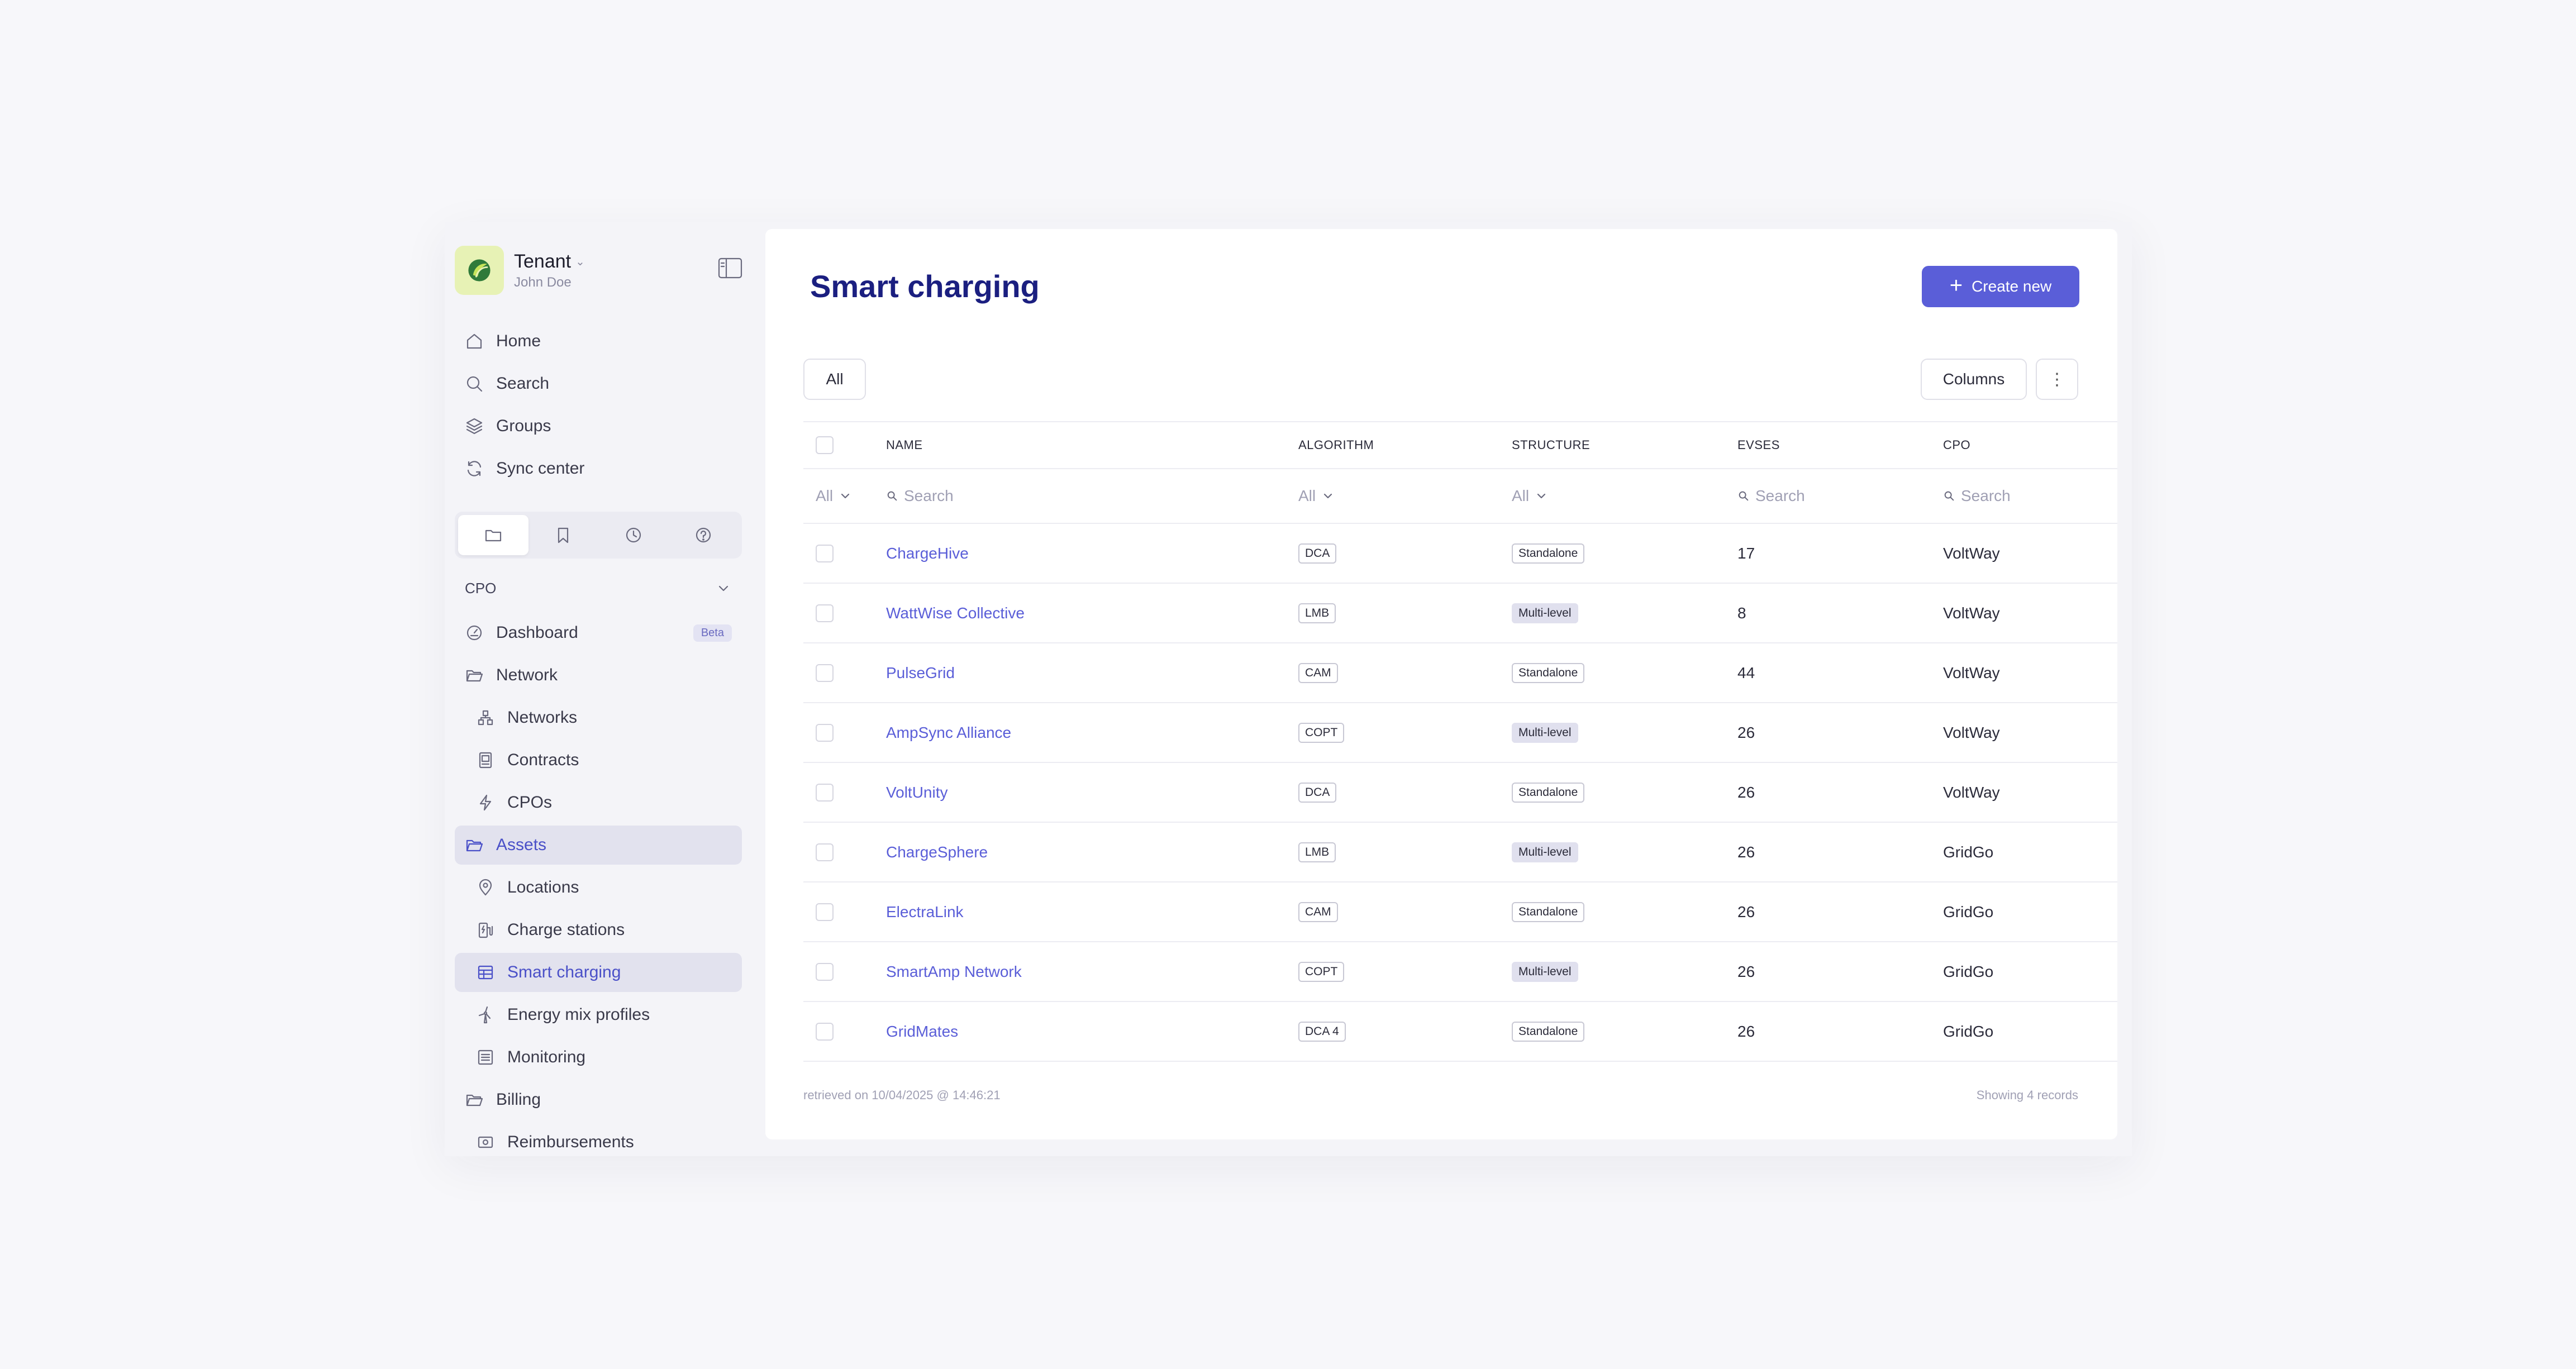  I want to click on algorithm-filter-label: All, so click(1307, 495).